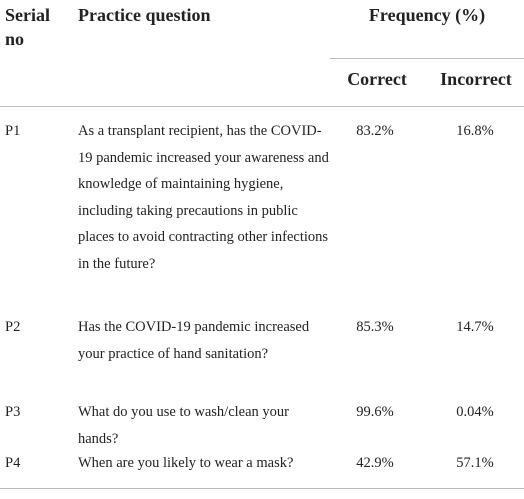 Image resolution: width=524 pixels, height=499 pixels. Describe the element at coordinates (375, 463) in the screenshot. I see `correct-cell: 42.9%` at that location.